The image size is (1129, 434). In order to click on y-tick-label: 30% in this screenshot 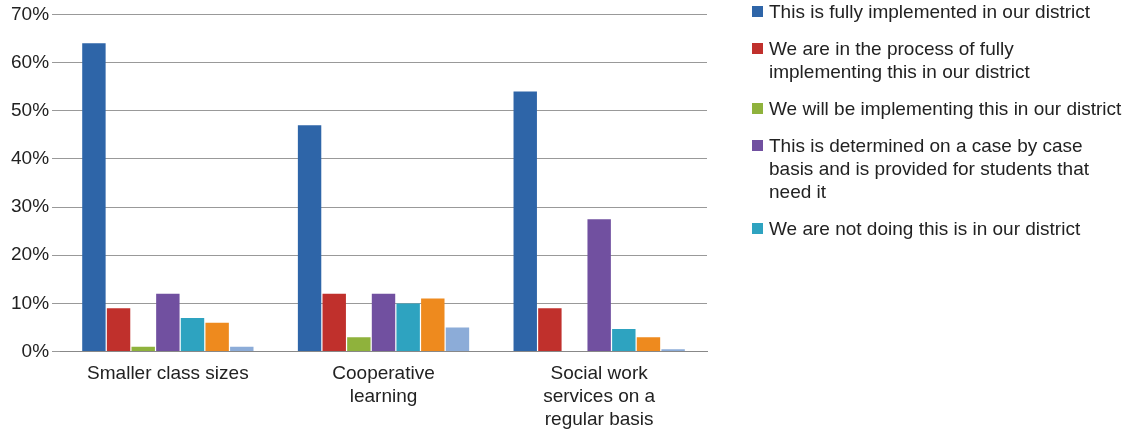, I will do `click(30, 206)`.